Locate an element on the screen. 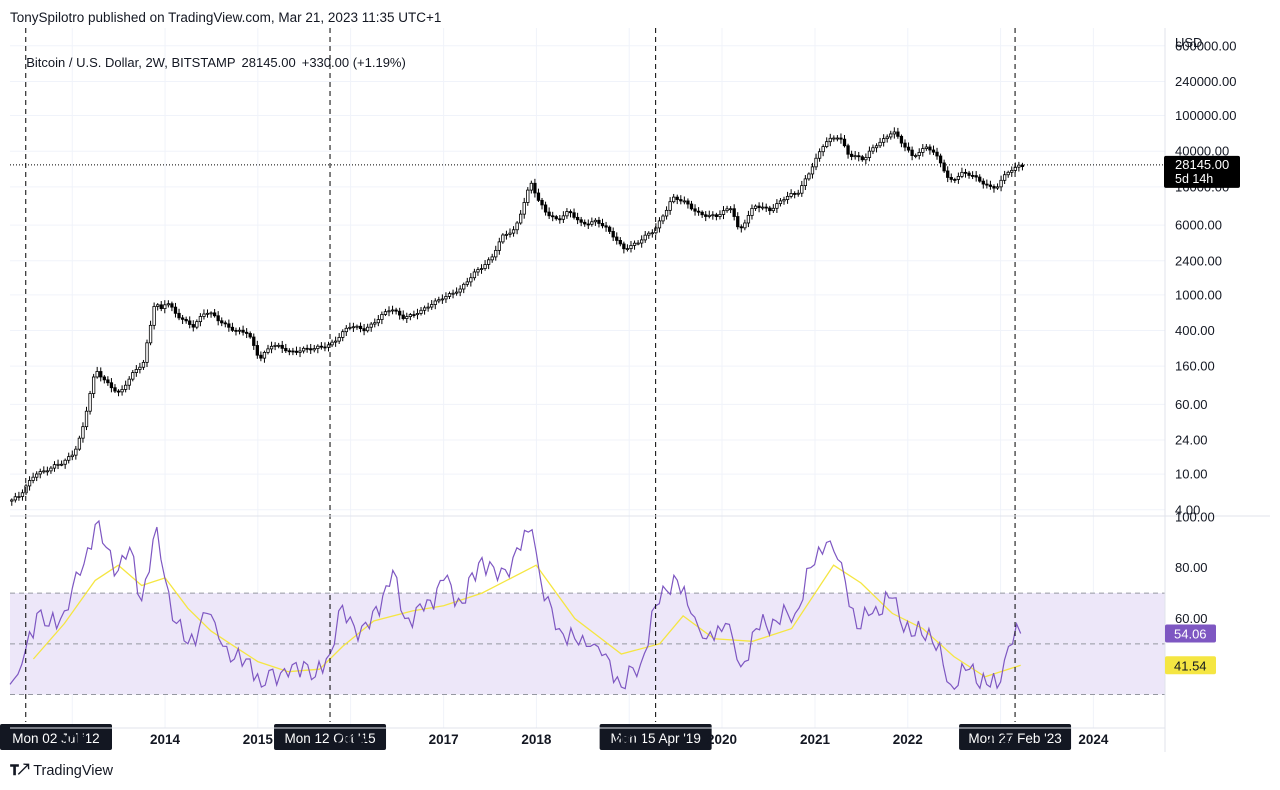  marker-date-label: Mon 02 Jul '12 is located at coordinates (55, 738).